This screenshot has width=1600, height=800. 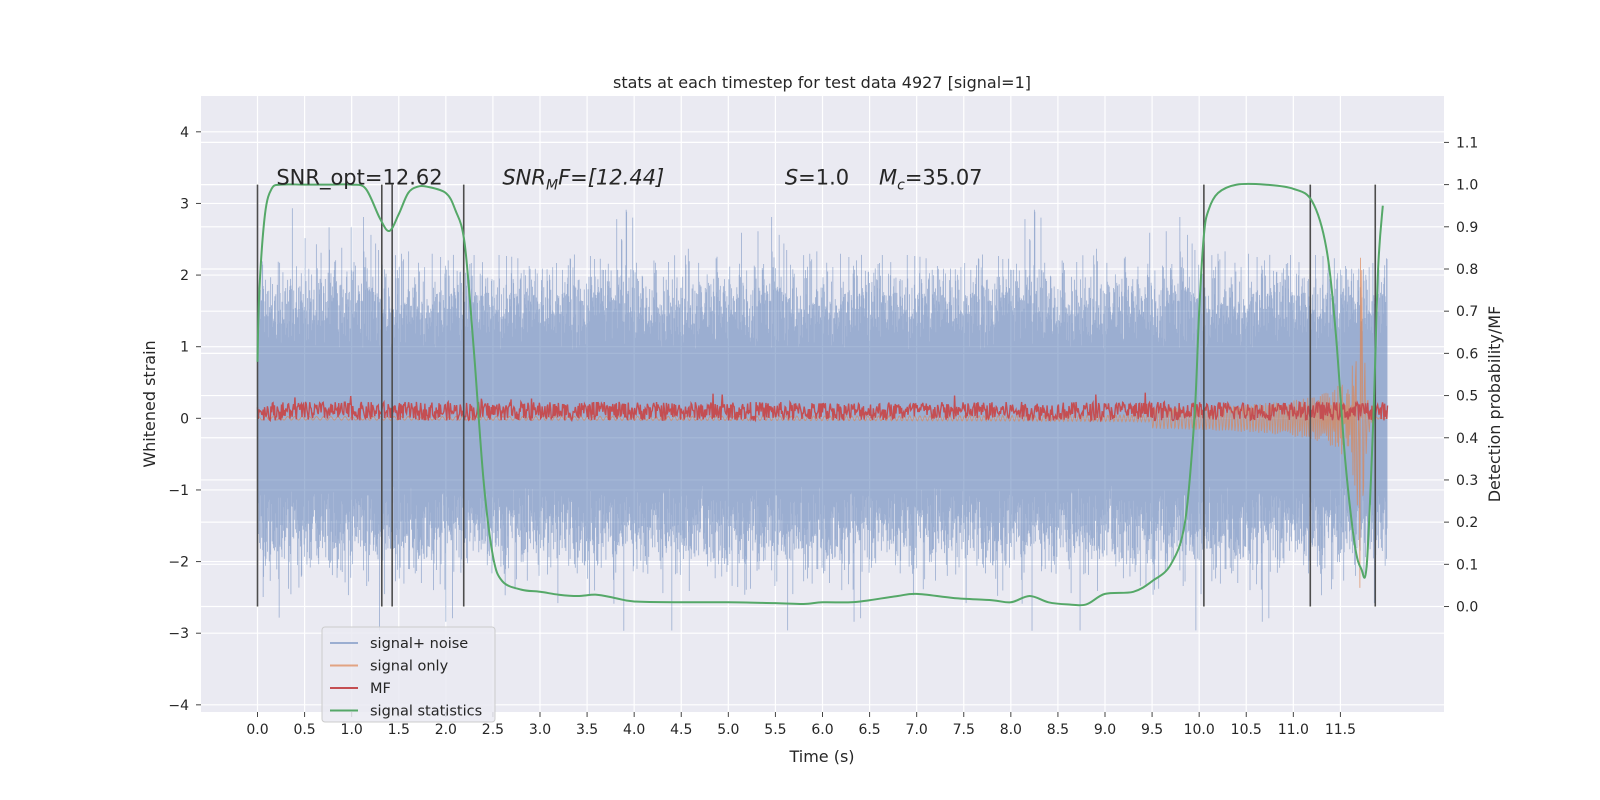 What do you see at coordinates (493, 730) in the screenshot?
I see `x-tick-label: 2.5` at bounding box center [493, 730].